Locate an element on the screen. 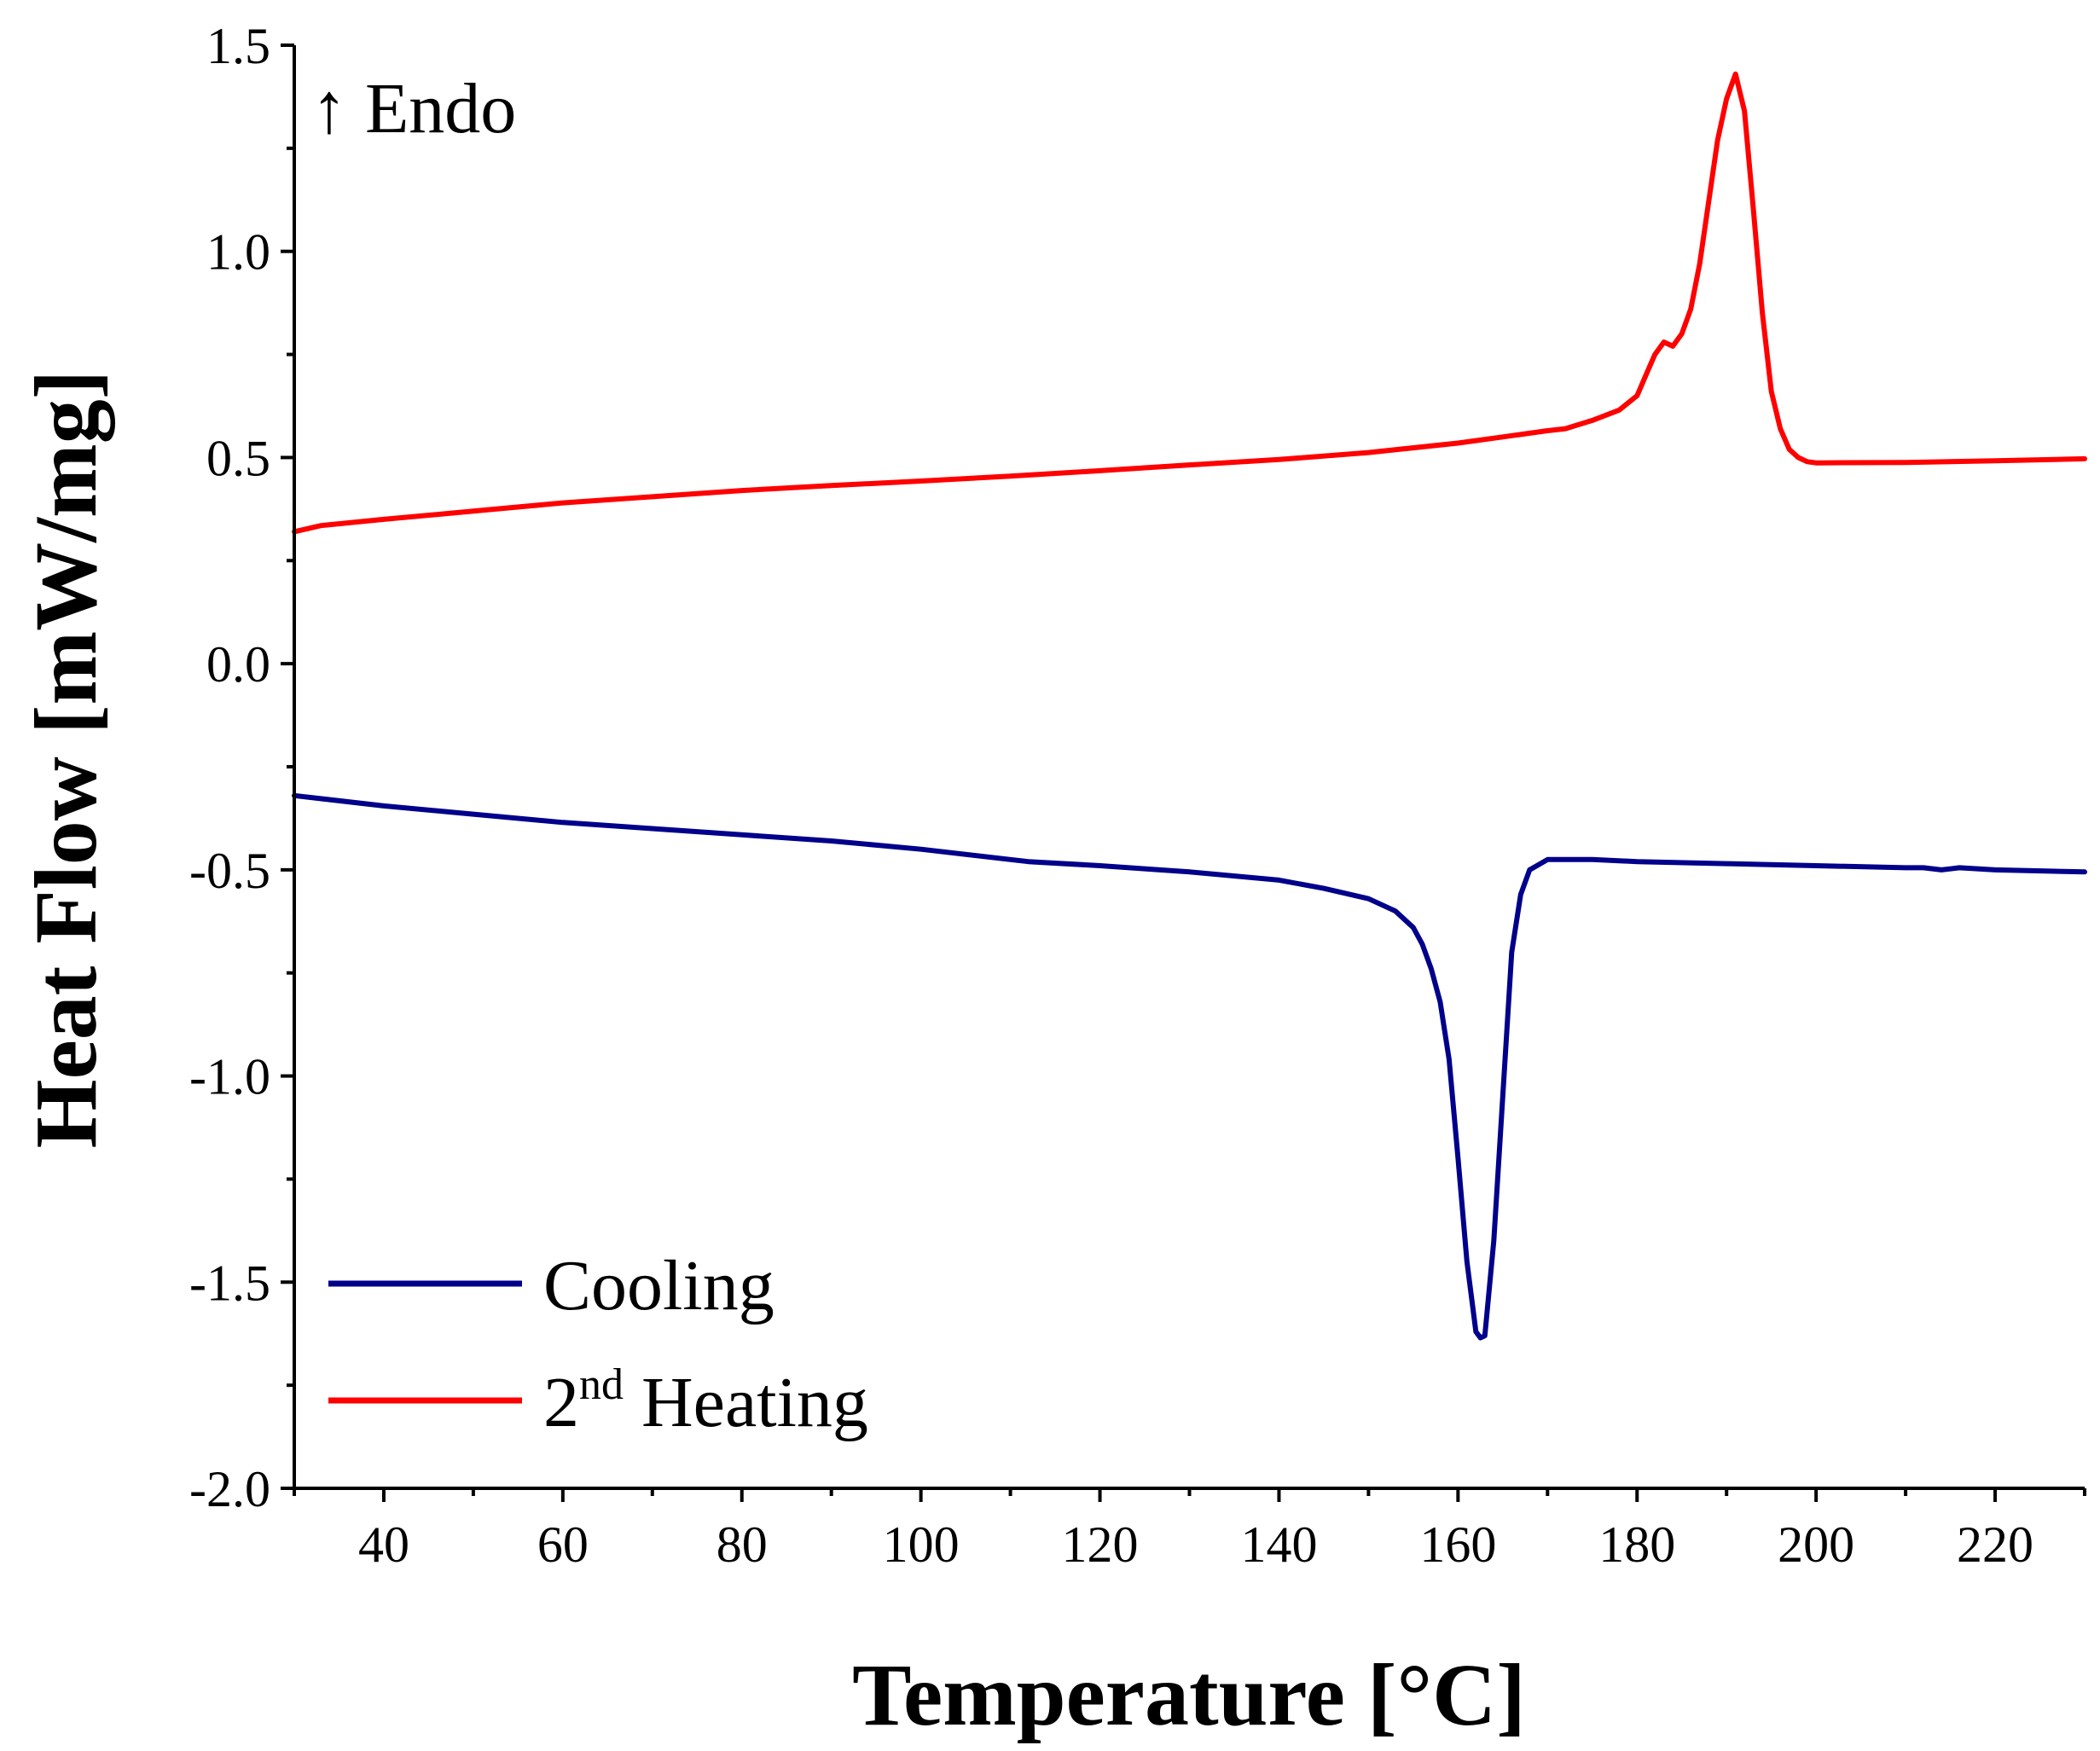 Image resolution: width=2100 pixels, height=1751 pixels. y-tick-label: -2.0 is located at coordinates (229, 1489).